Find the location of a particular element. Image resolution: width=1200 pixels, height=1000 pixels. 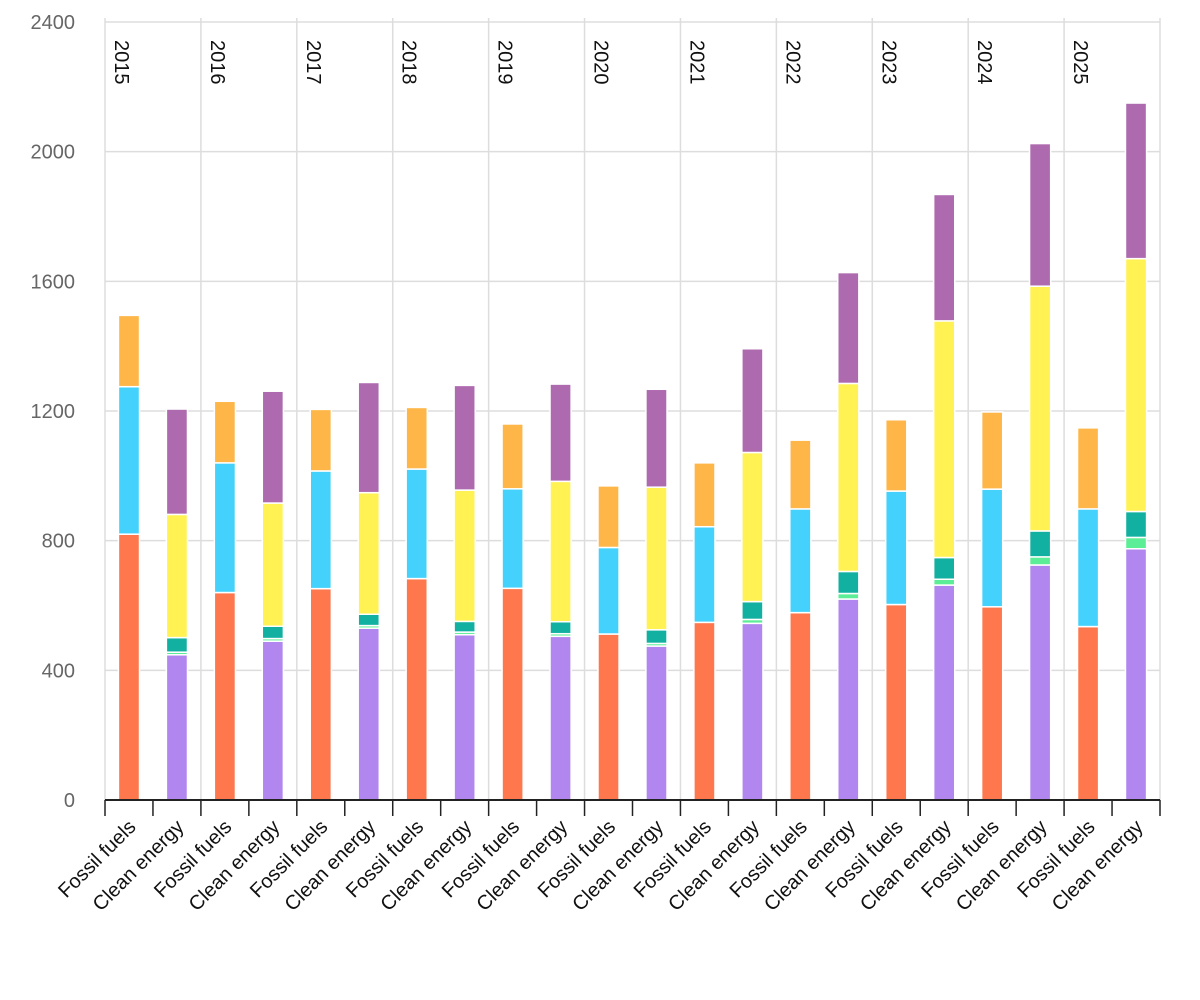

bar-2019-clean-energy is located at coordinates (560, 592).